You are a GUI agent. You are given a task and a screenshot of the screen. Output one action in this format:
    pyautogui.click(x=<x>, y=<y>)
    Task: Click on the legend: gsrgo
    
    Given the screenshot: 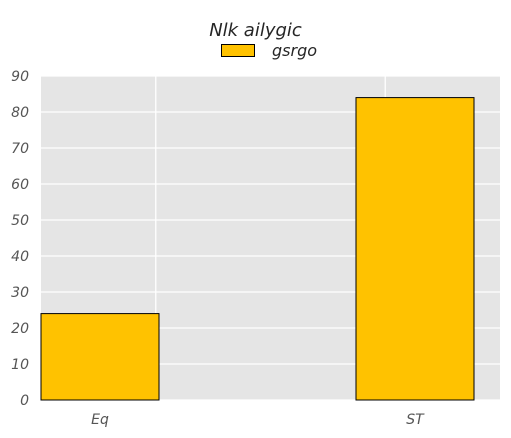 What is the action you would take?
    pyautogui.click(x=269, y=50)
    